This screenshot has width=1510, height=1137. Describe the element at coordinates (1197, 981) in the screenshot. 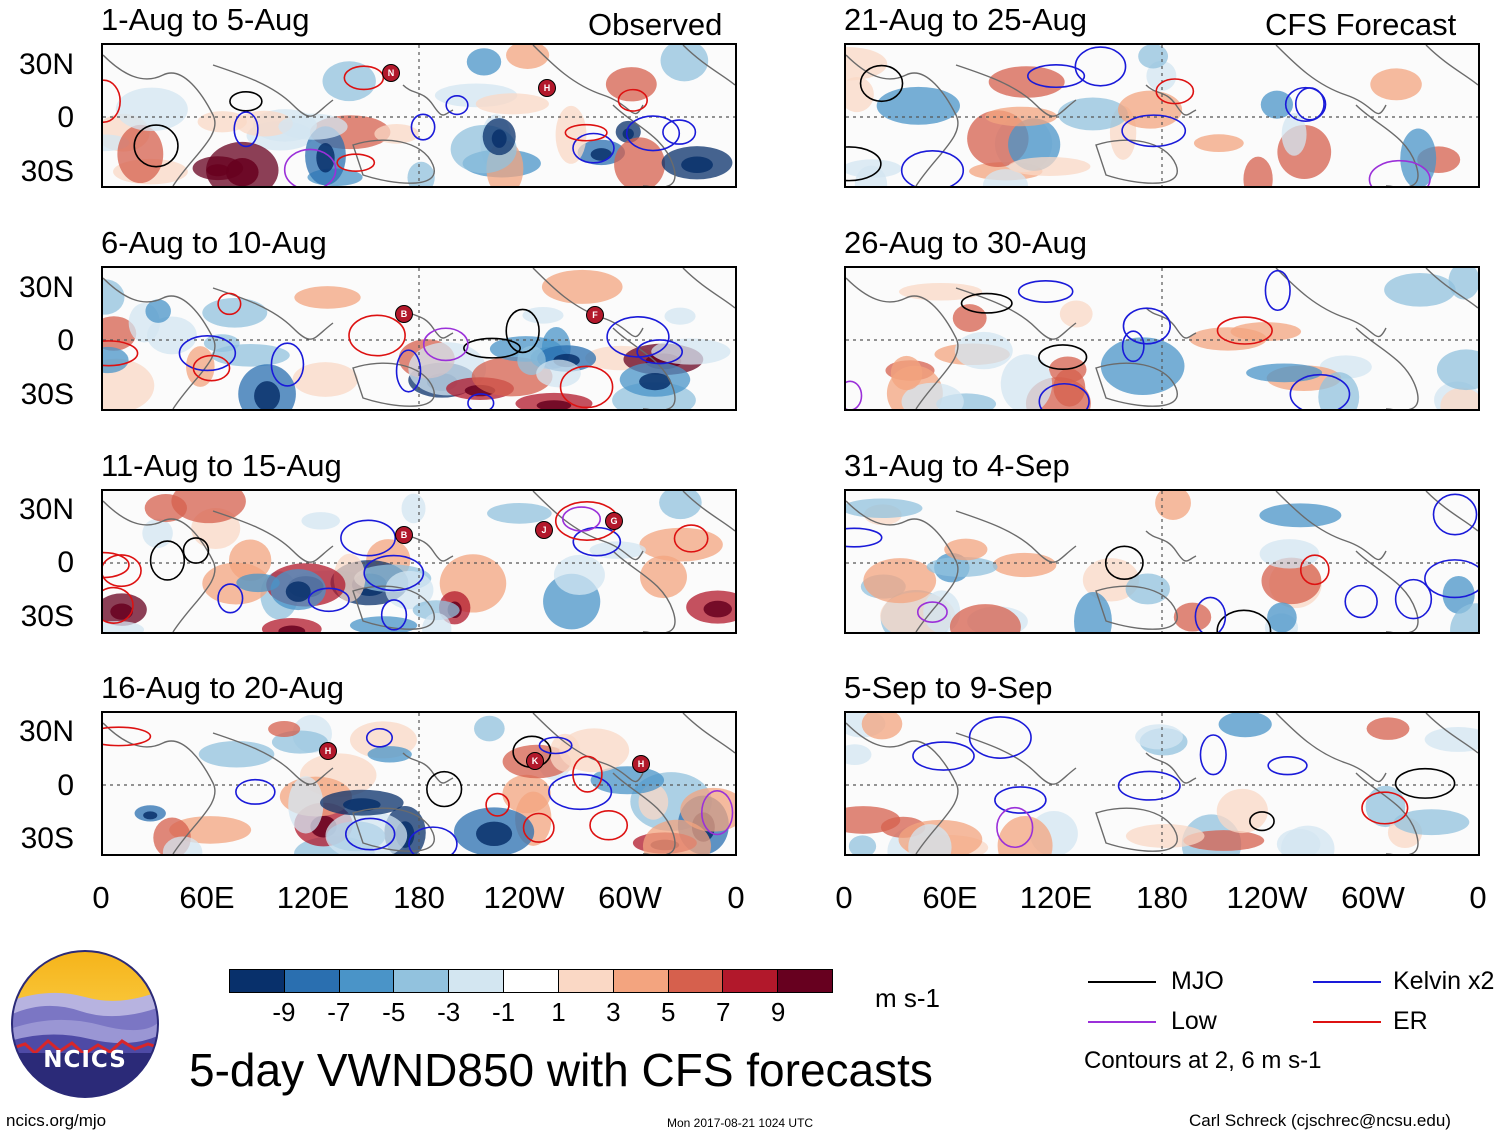

I see `legend-label-mjo: MJO` at that location.